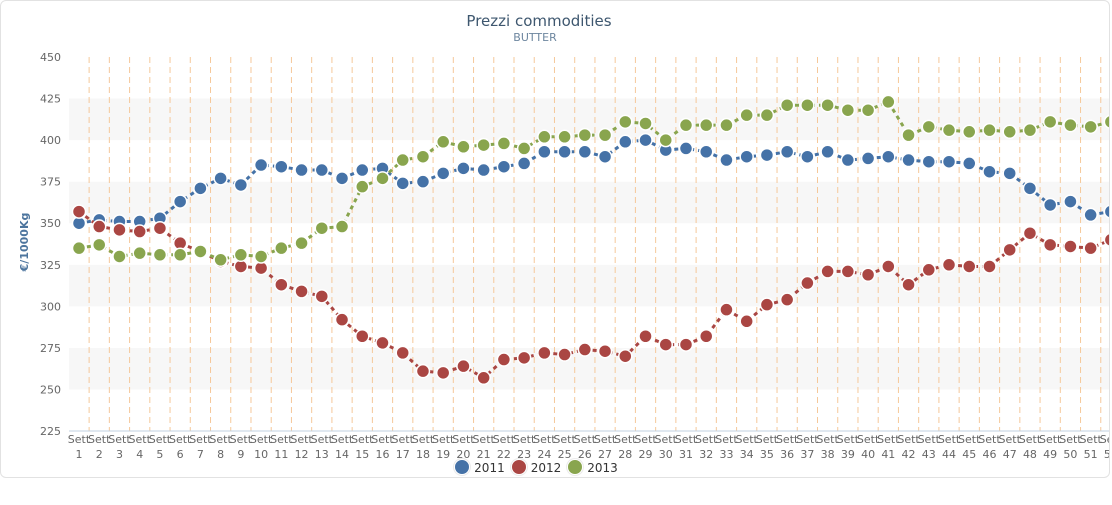  I want to click on x-tick-label: 20, so click(463, 454).